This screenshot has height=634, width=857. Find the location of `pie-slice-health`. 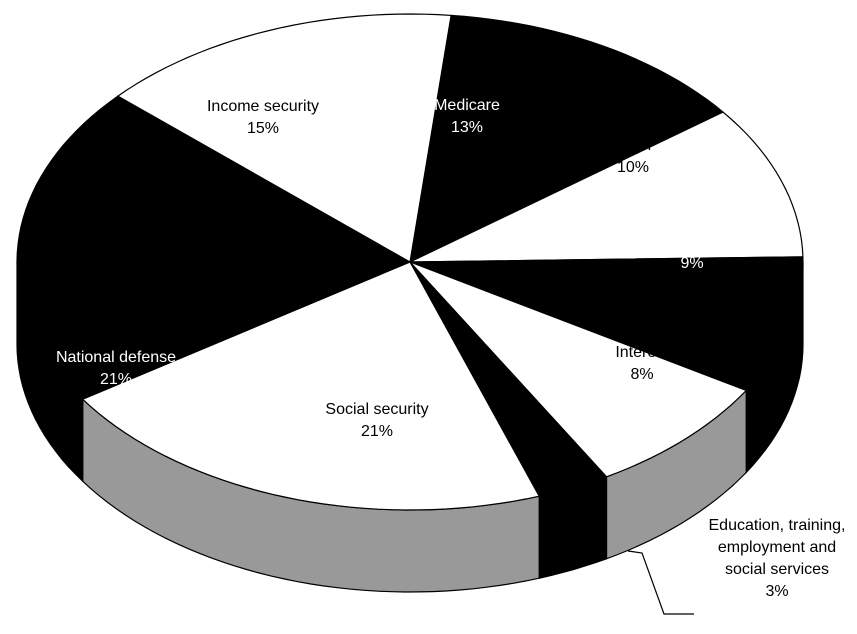

pie-slice-health is located at coordinates (606, 324).